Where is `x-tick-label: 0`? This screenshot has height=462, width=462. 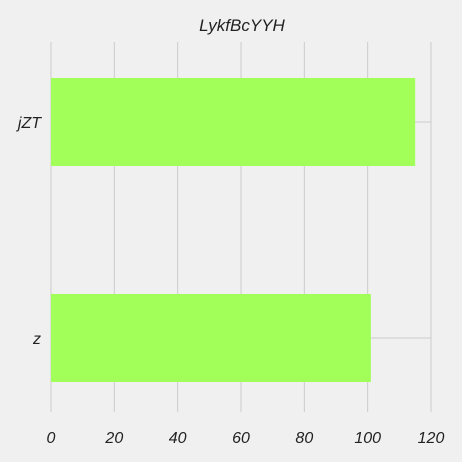
x-tick-label: 0 is located at coordinates (51, 438).